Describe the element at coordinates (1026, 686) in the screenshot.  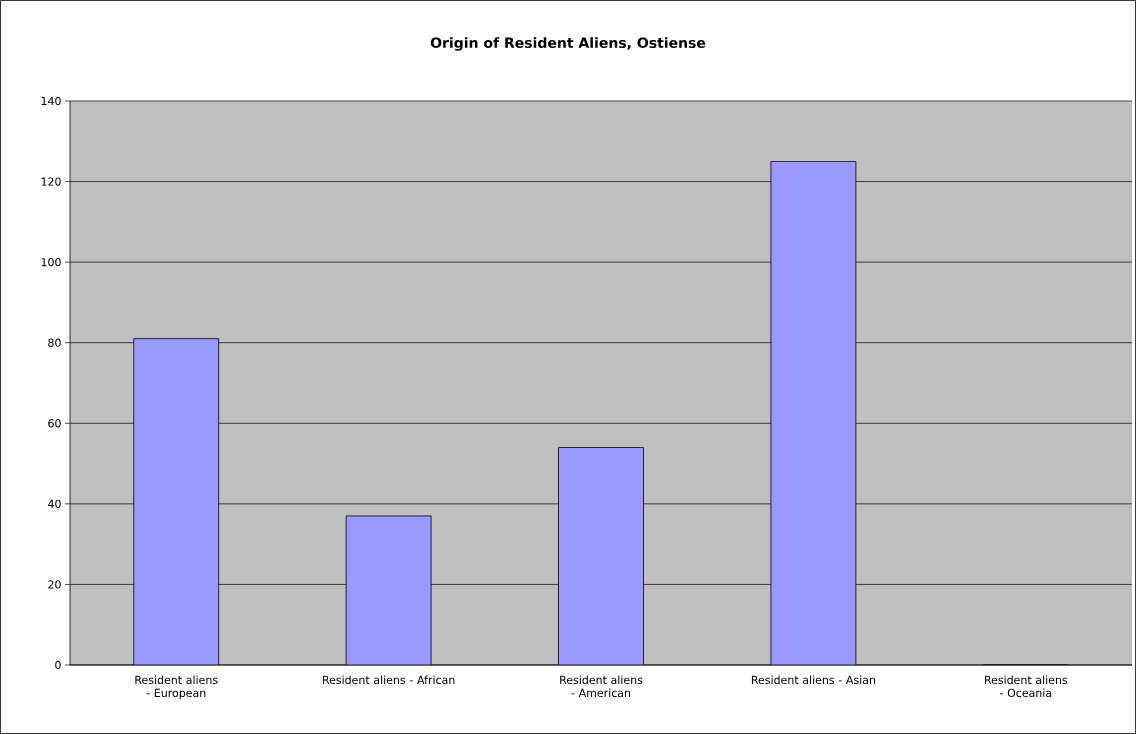
I see `x-tick-label: Resident aliens - Oceania` at that location.